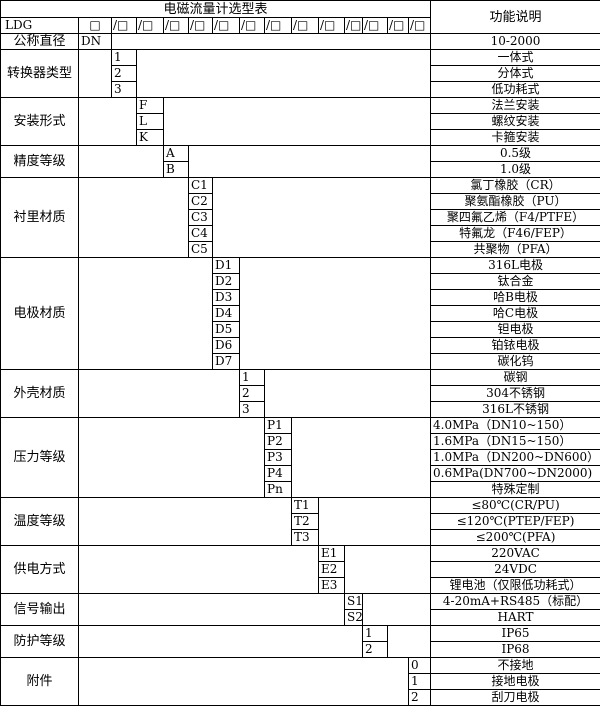  What do you see at coordinates (226, 281) in the screenshot?
I see `option-code: D2` at bounding box center [226, 281].